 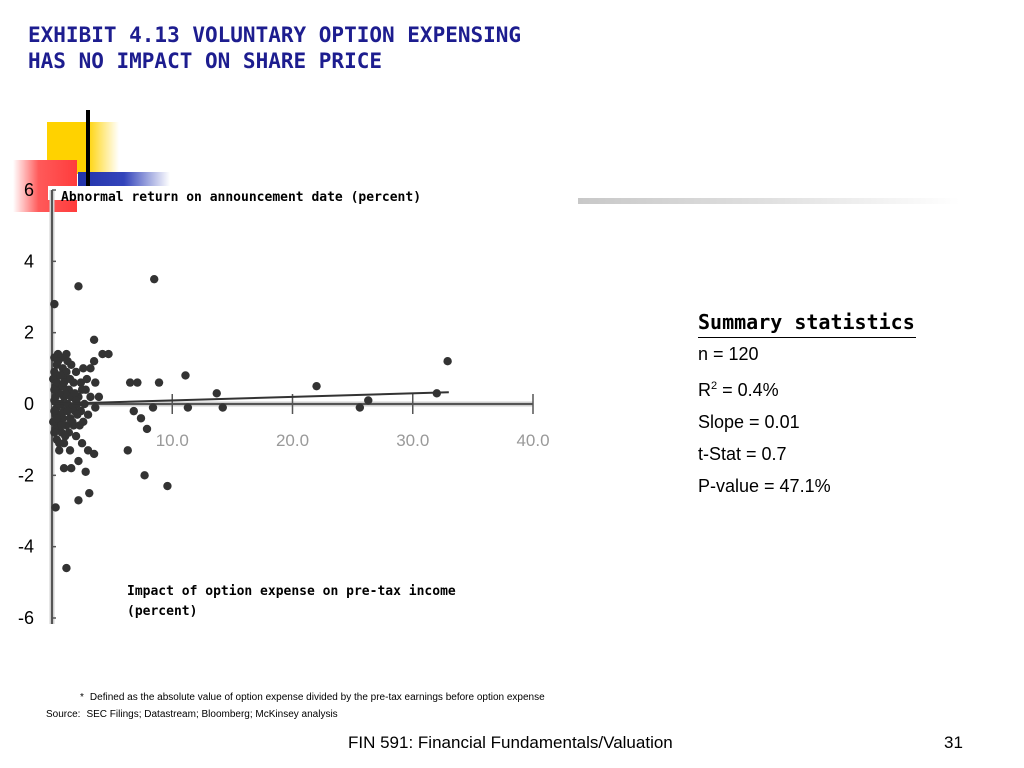 I want to click on stat-n: n = 120, so click(x=728, y=354).